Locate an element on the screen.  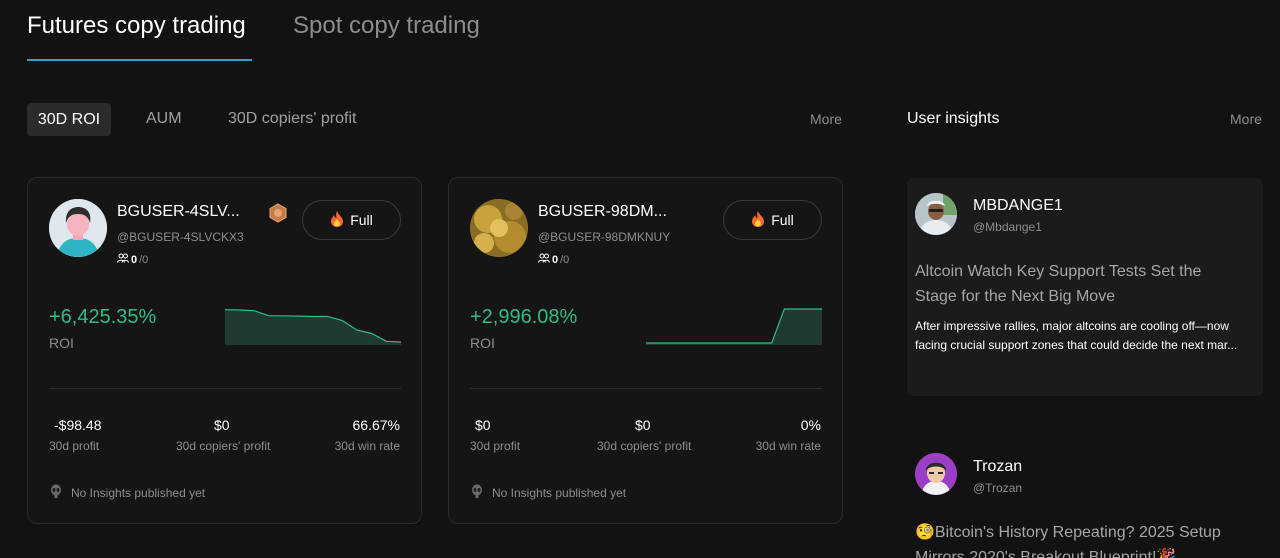
traders-more-link: More is located at coordinates (826, 119).